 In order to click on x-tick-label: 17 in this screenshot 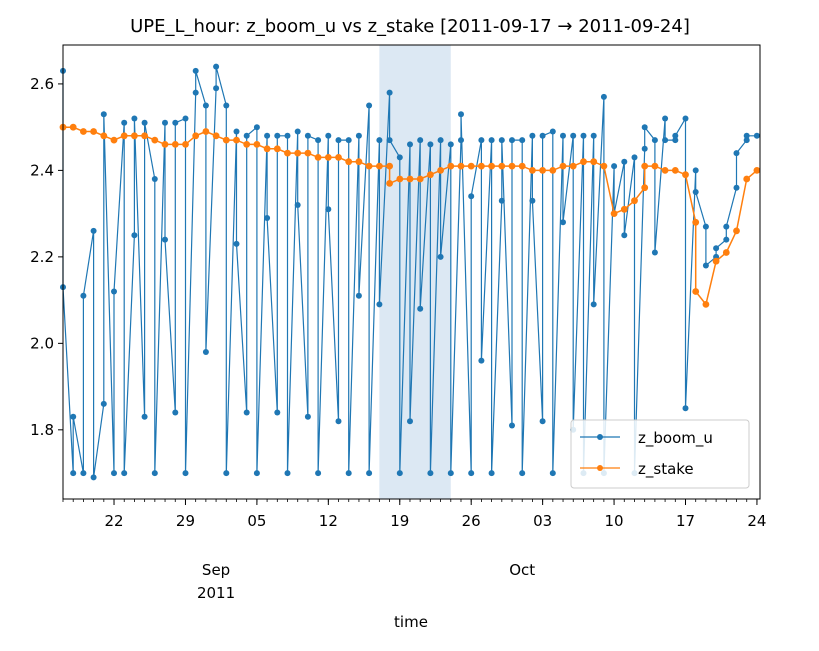, I will do `click(685, 521)`.